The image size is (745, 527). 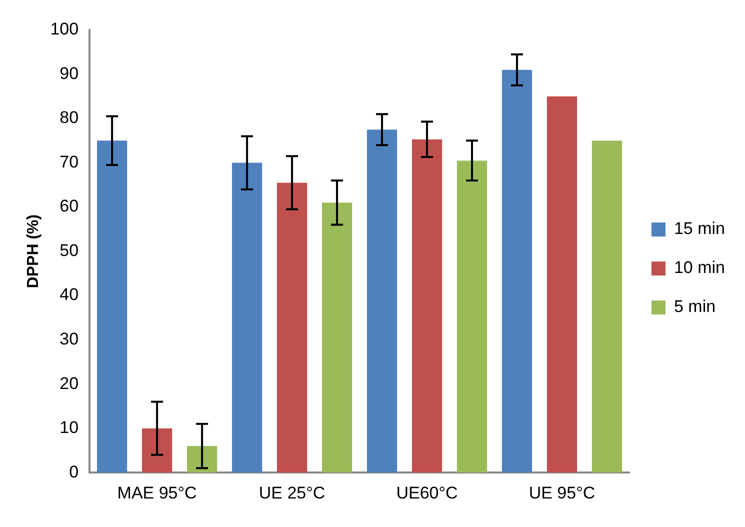 What do you see at coordinates (157, 492) in the screenshot?
I see `x-tick-label: MAE 95°C` at bounding box center [157, 492].